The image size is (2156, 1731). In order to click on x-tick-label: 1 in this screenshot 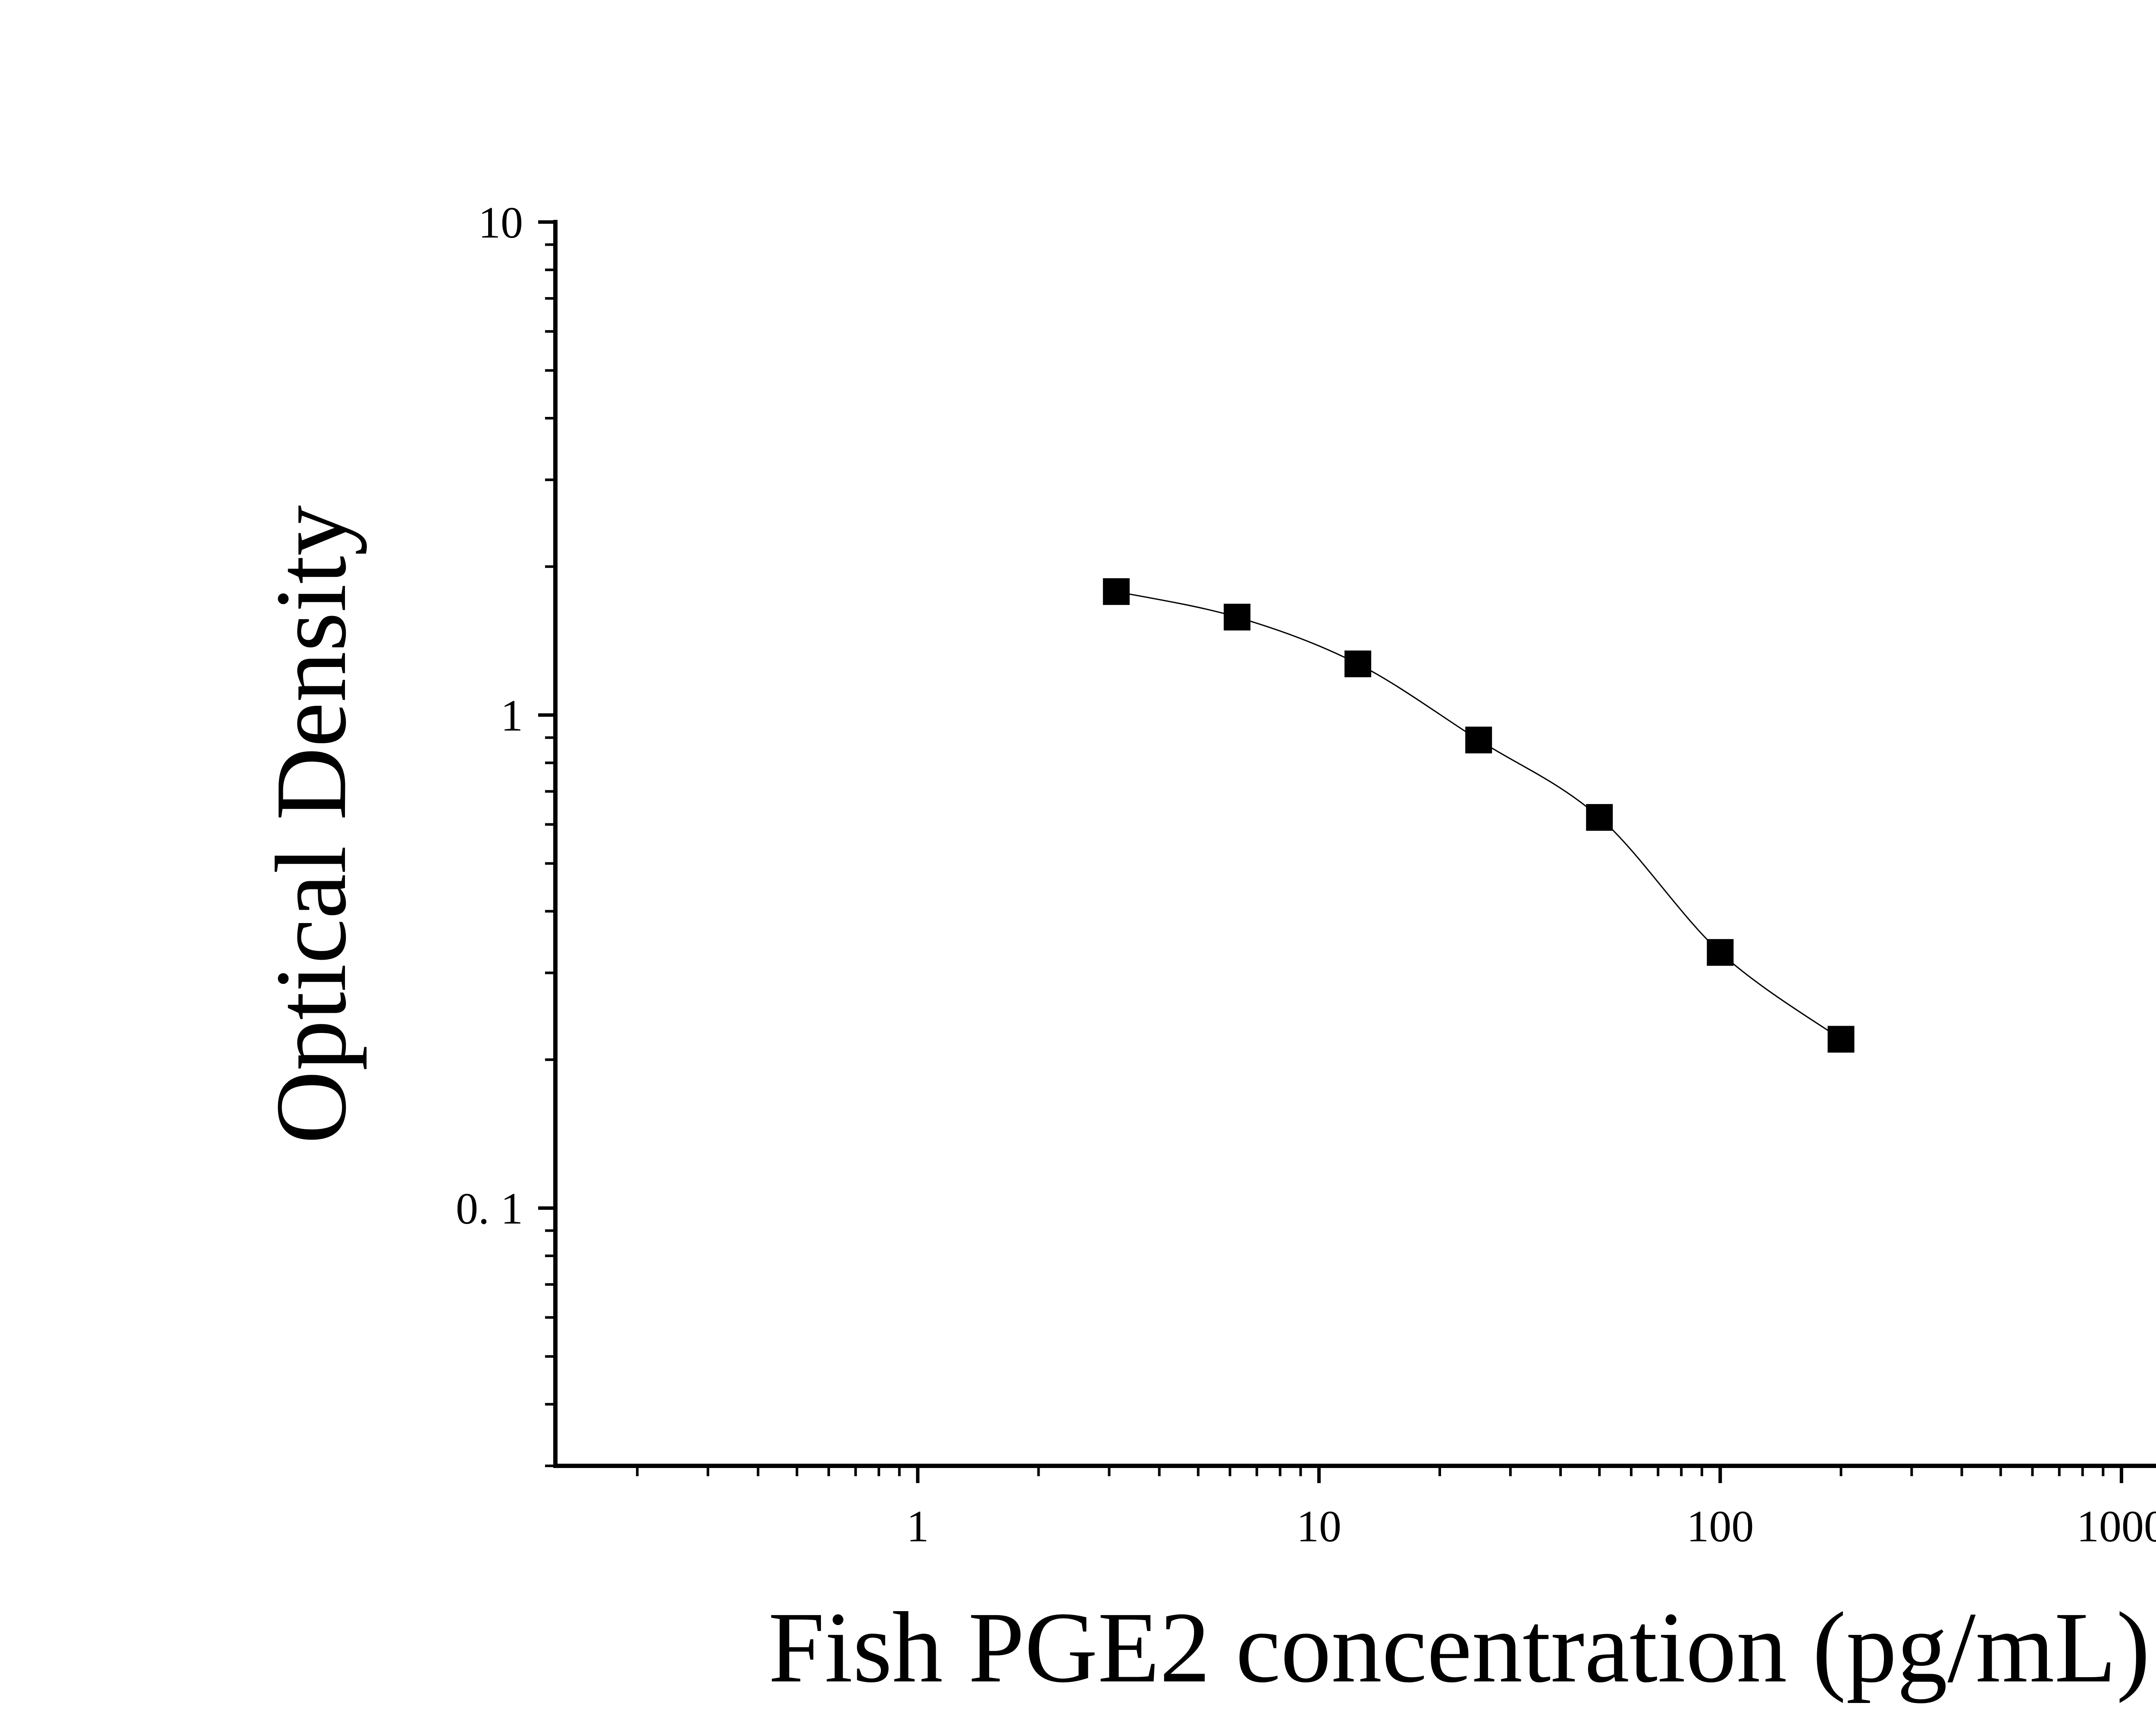, I will do `click(917, 1526)`.